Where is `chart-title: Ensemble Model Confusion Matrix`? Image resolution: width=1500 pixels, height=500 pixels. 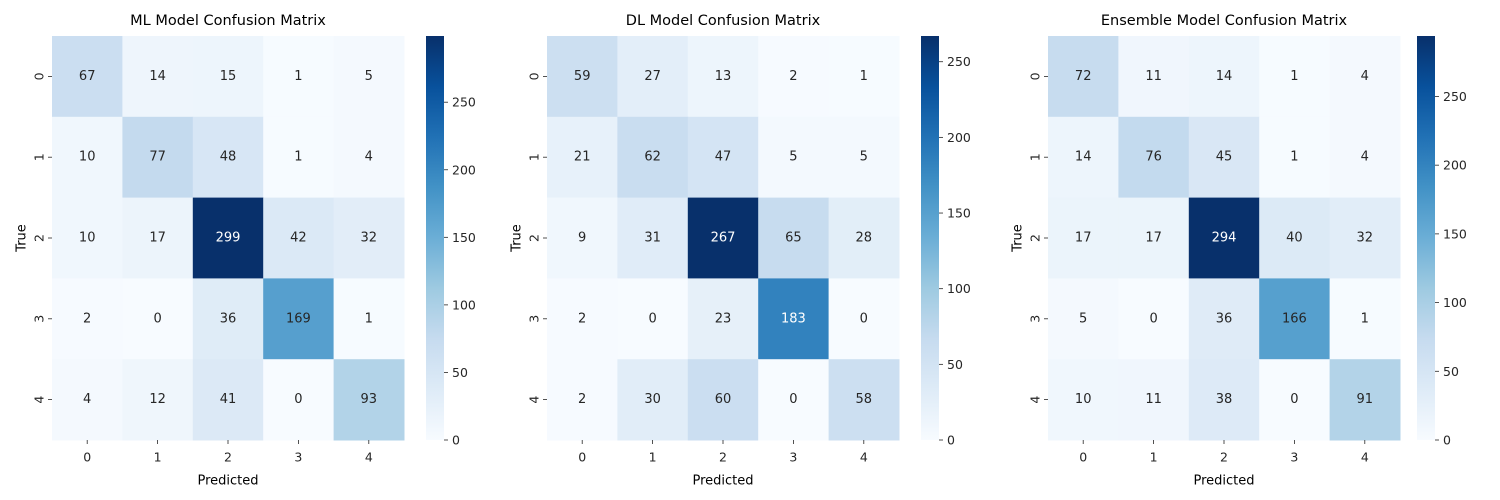
chart-title: Ensemble Model Confusion Matrix is located at coordinates (1224, 21).